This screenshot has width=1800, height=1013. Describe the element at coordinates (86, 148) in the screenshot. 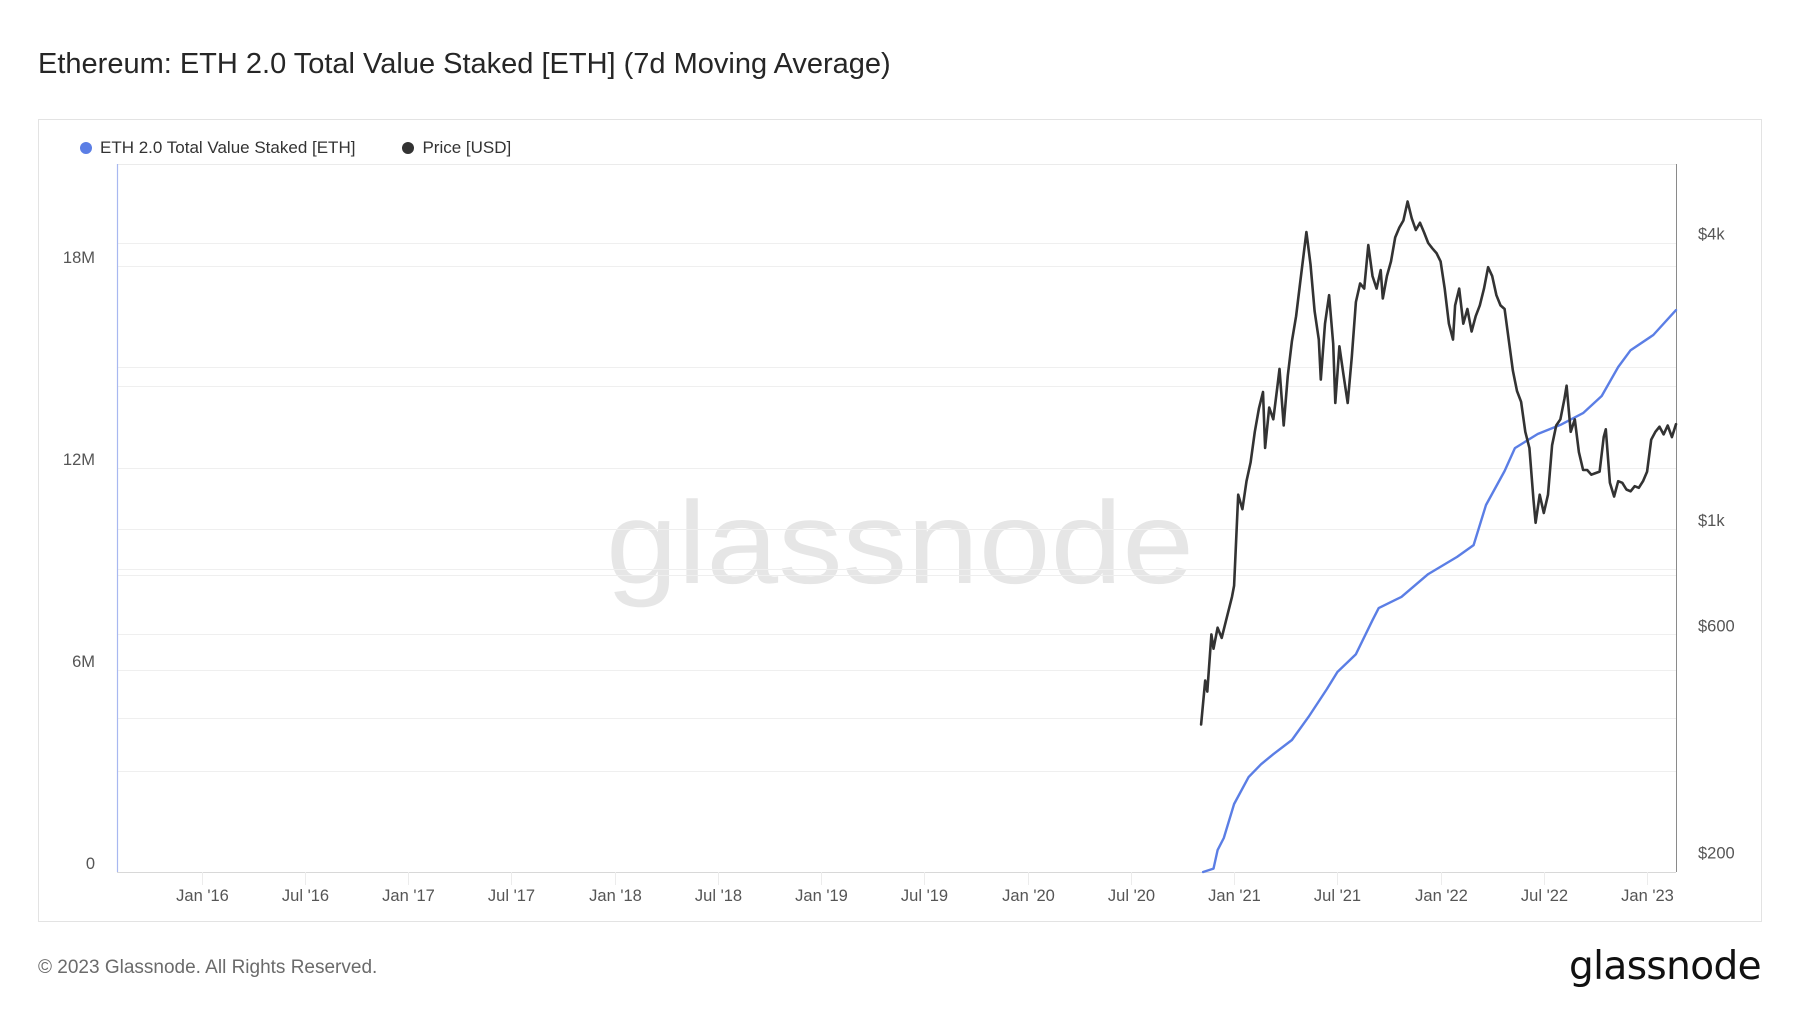

I see `legend-dot-staked-icon` at that location.